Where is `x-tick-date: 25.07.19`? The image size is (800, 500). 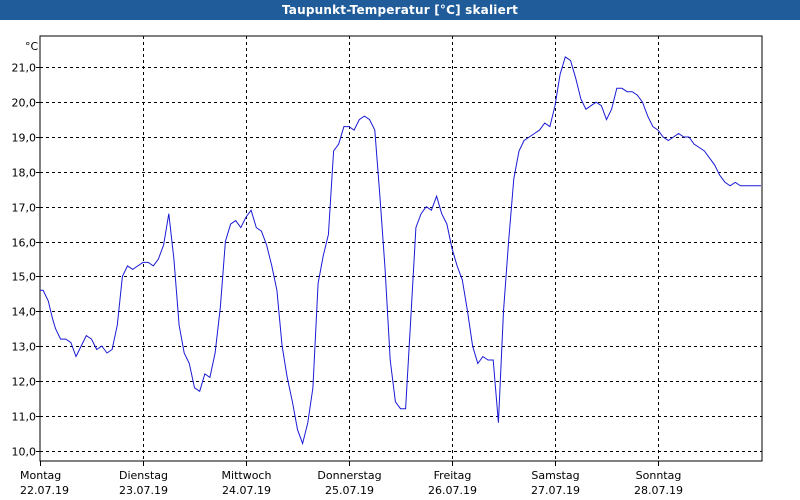
x-tick-date: 25.07.19 is located at coordinates (349, 490).